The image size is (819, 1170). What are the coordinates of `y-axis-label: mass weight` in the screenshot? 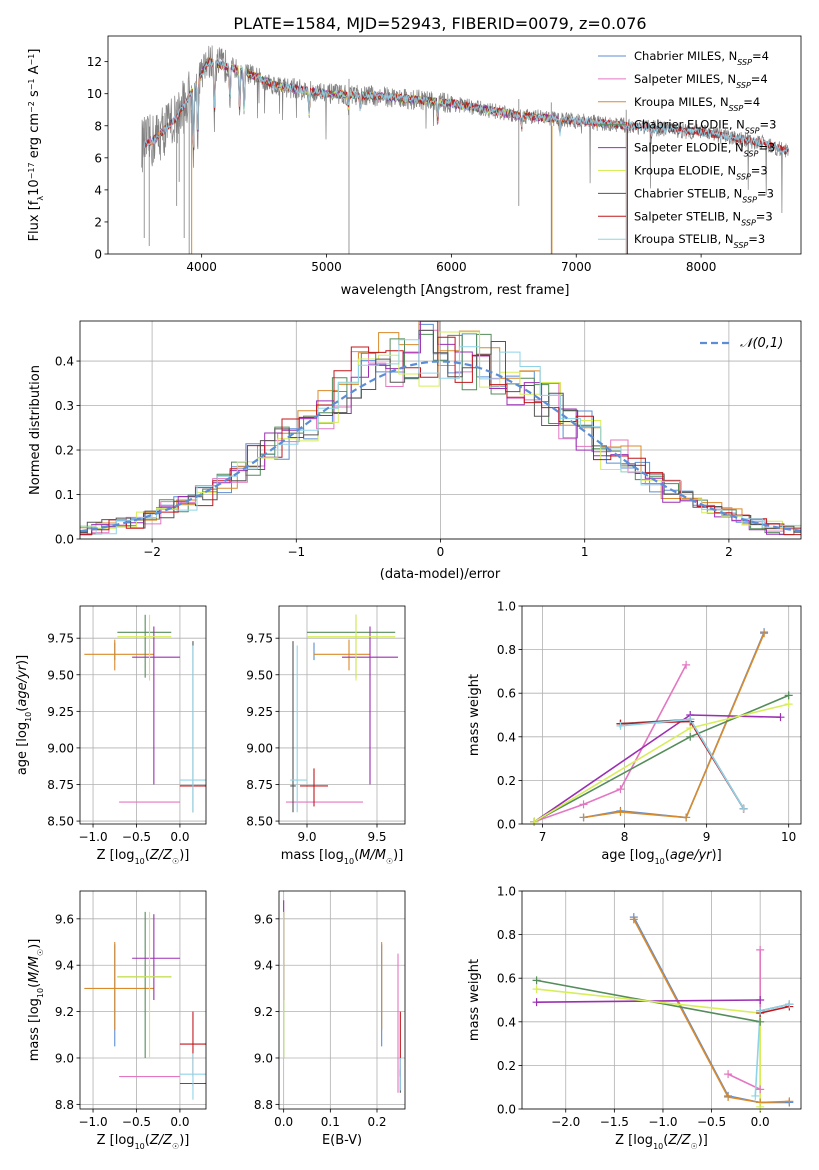 It's located at (474, 715).